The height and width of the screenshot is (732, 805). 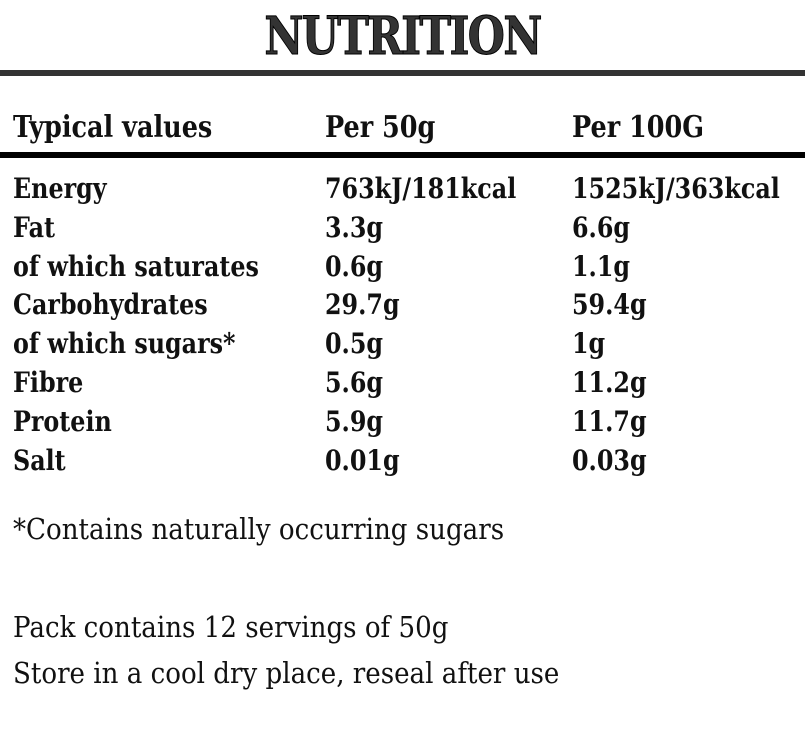 What do you see at coordinates (638, 127) in the screenshot?
I see `header-per-100g: Per 100G` at bounding box center [638, 127].